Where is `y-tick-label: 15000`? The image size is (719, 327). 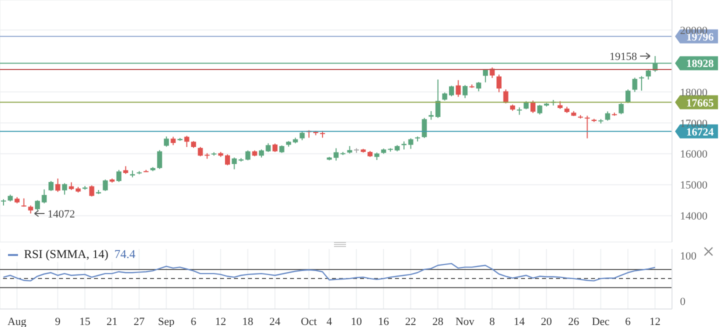 y-tick-label: 15000 is located at coordinates (694, 186).